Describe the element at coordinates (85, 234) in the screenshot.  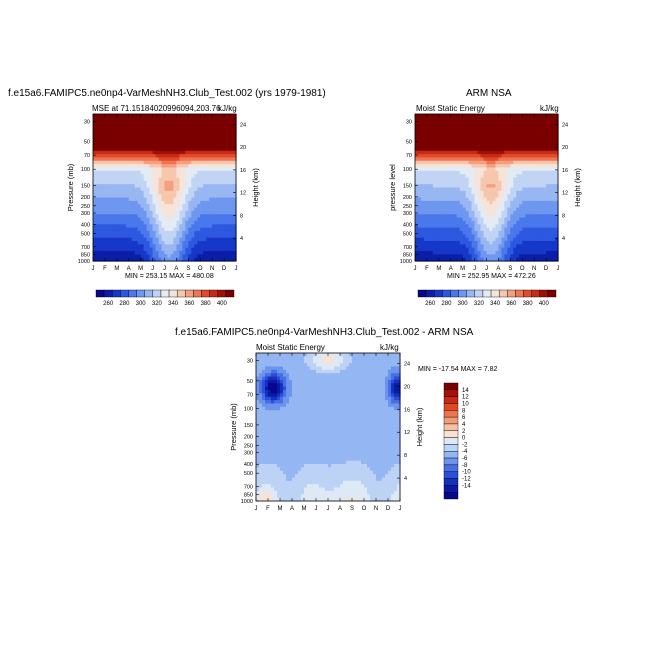
I see `panel1-ytick-label: 500` at that location.